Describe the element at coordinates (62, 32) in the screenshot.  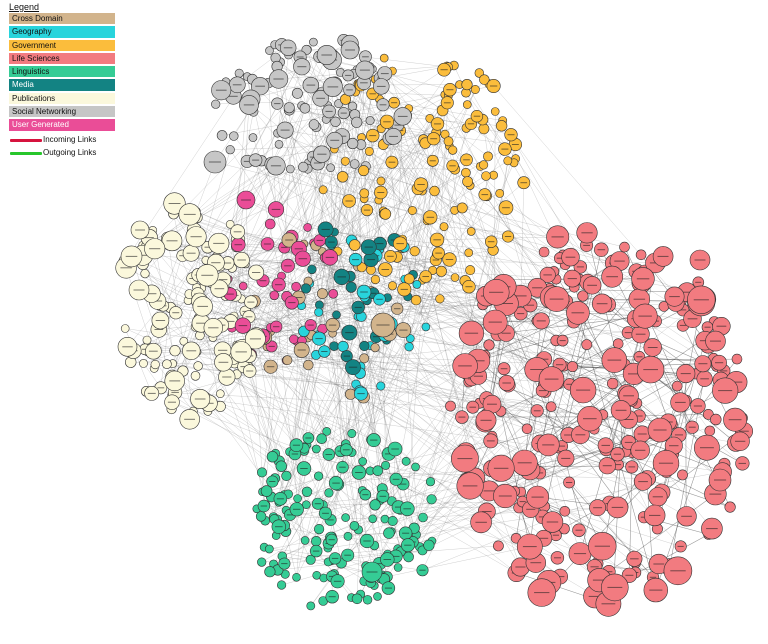
I see `legend-item-geography: Geography` at that location.